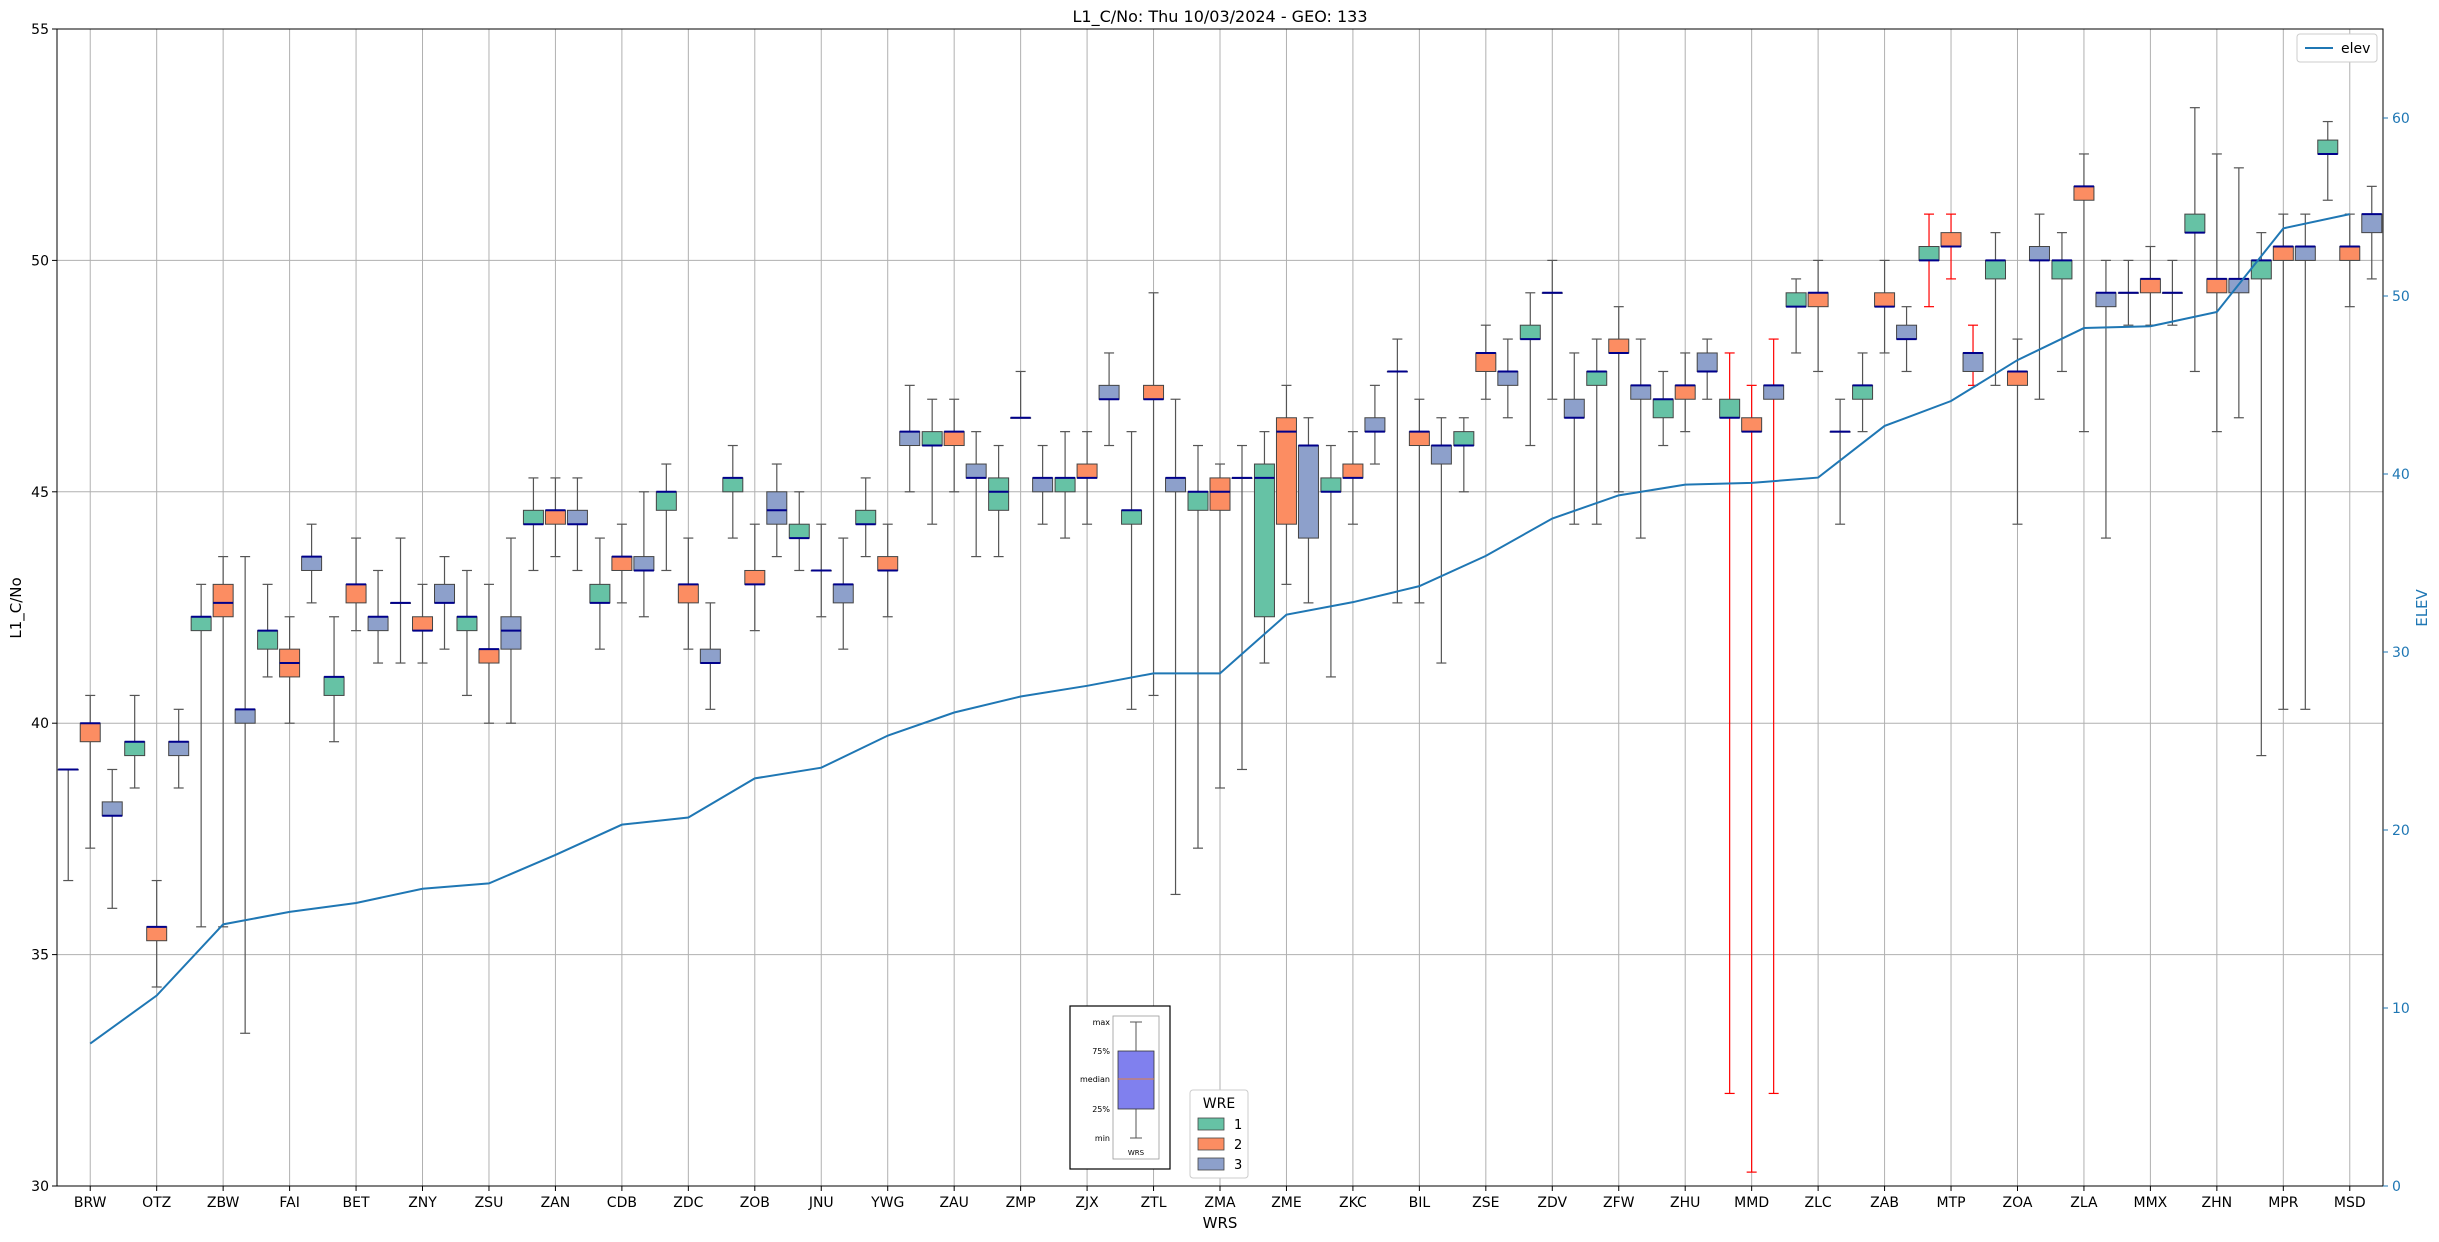 The height and width of the screenshot is (1242, 2439). I want to click on boxplot-key-label: 75%, so click(1101, 1051).